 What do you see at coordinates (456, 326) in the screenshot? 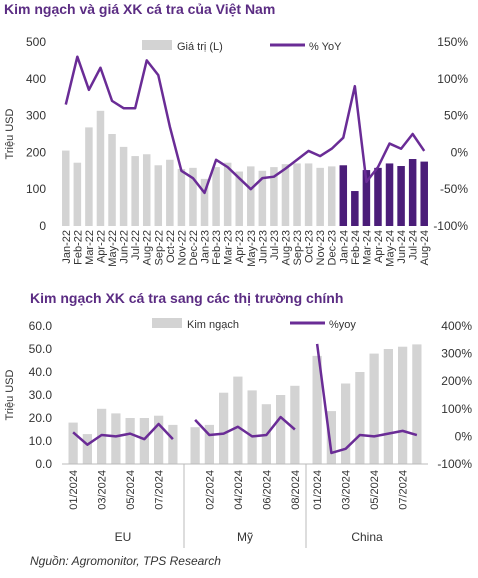
I see `y2-tick-label: 400%` at bounding box center [456, 326].